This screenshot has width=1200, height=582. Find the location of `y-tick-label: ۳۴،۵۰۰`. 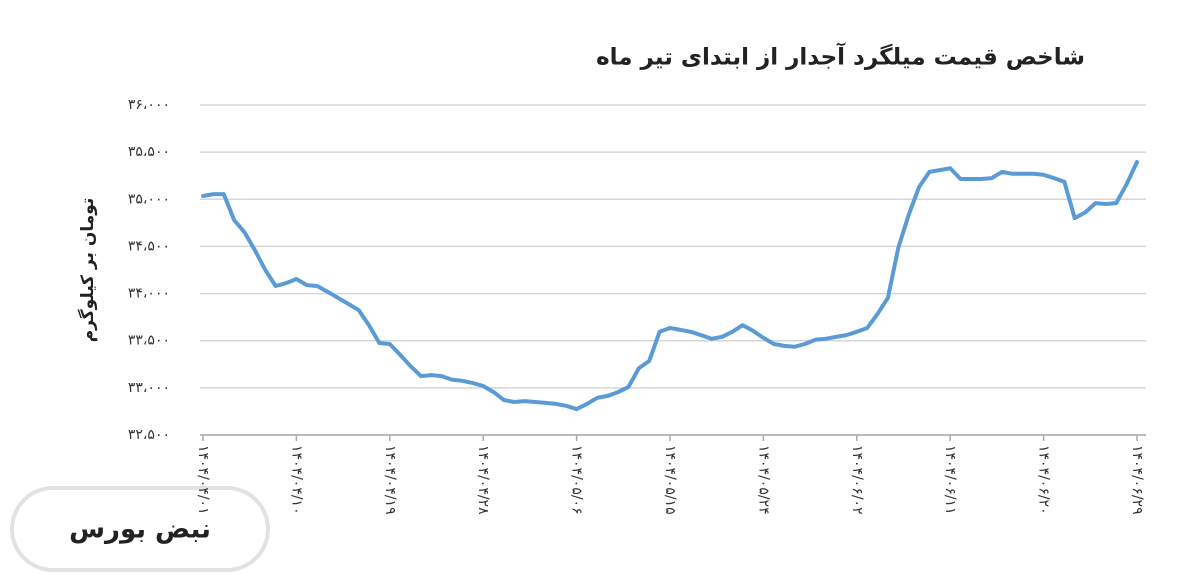

y-tick-label: ۳۴،۵۰۰ is located at coordinates (149, 246).